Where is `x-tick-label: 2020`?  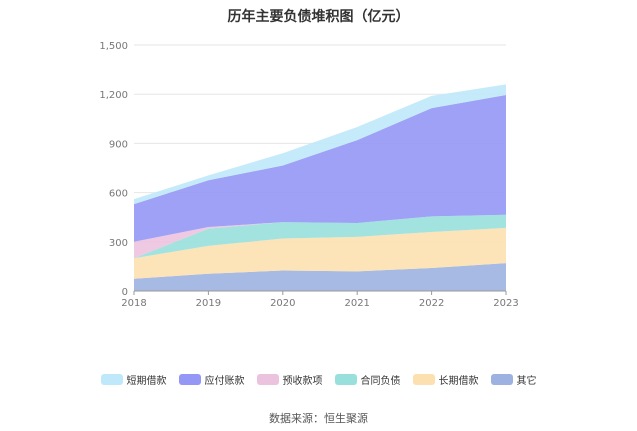
x-tick-label: 2020 is located at coordinates (282, 303).